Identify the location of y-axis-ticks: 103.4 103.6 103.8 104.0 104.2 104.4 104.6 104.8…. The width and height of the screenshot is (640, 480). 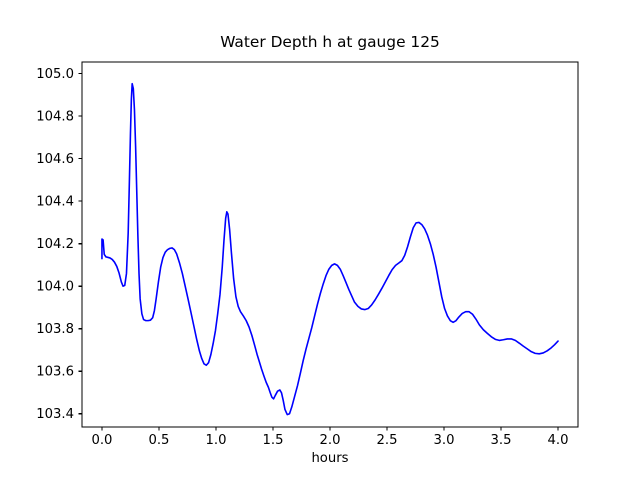
(59, 244).